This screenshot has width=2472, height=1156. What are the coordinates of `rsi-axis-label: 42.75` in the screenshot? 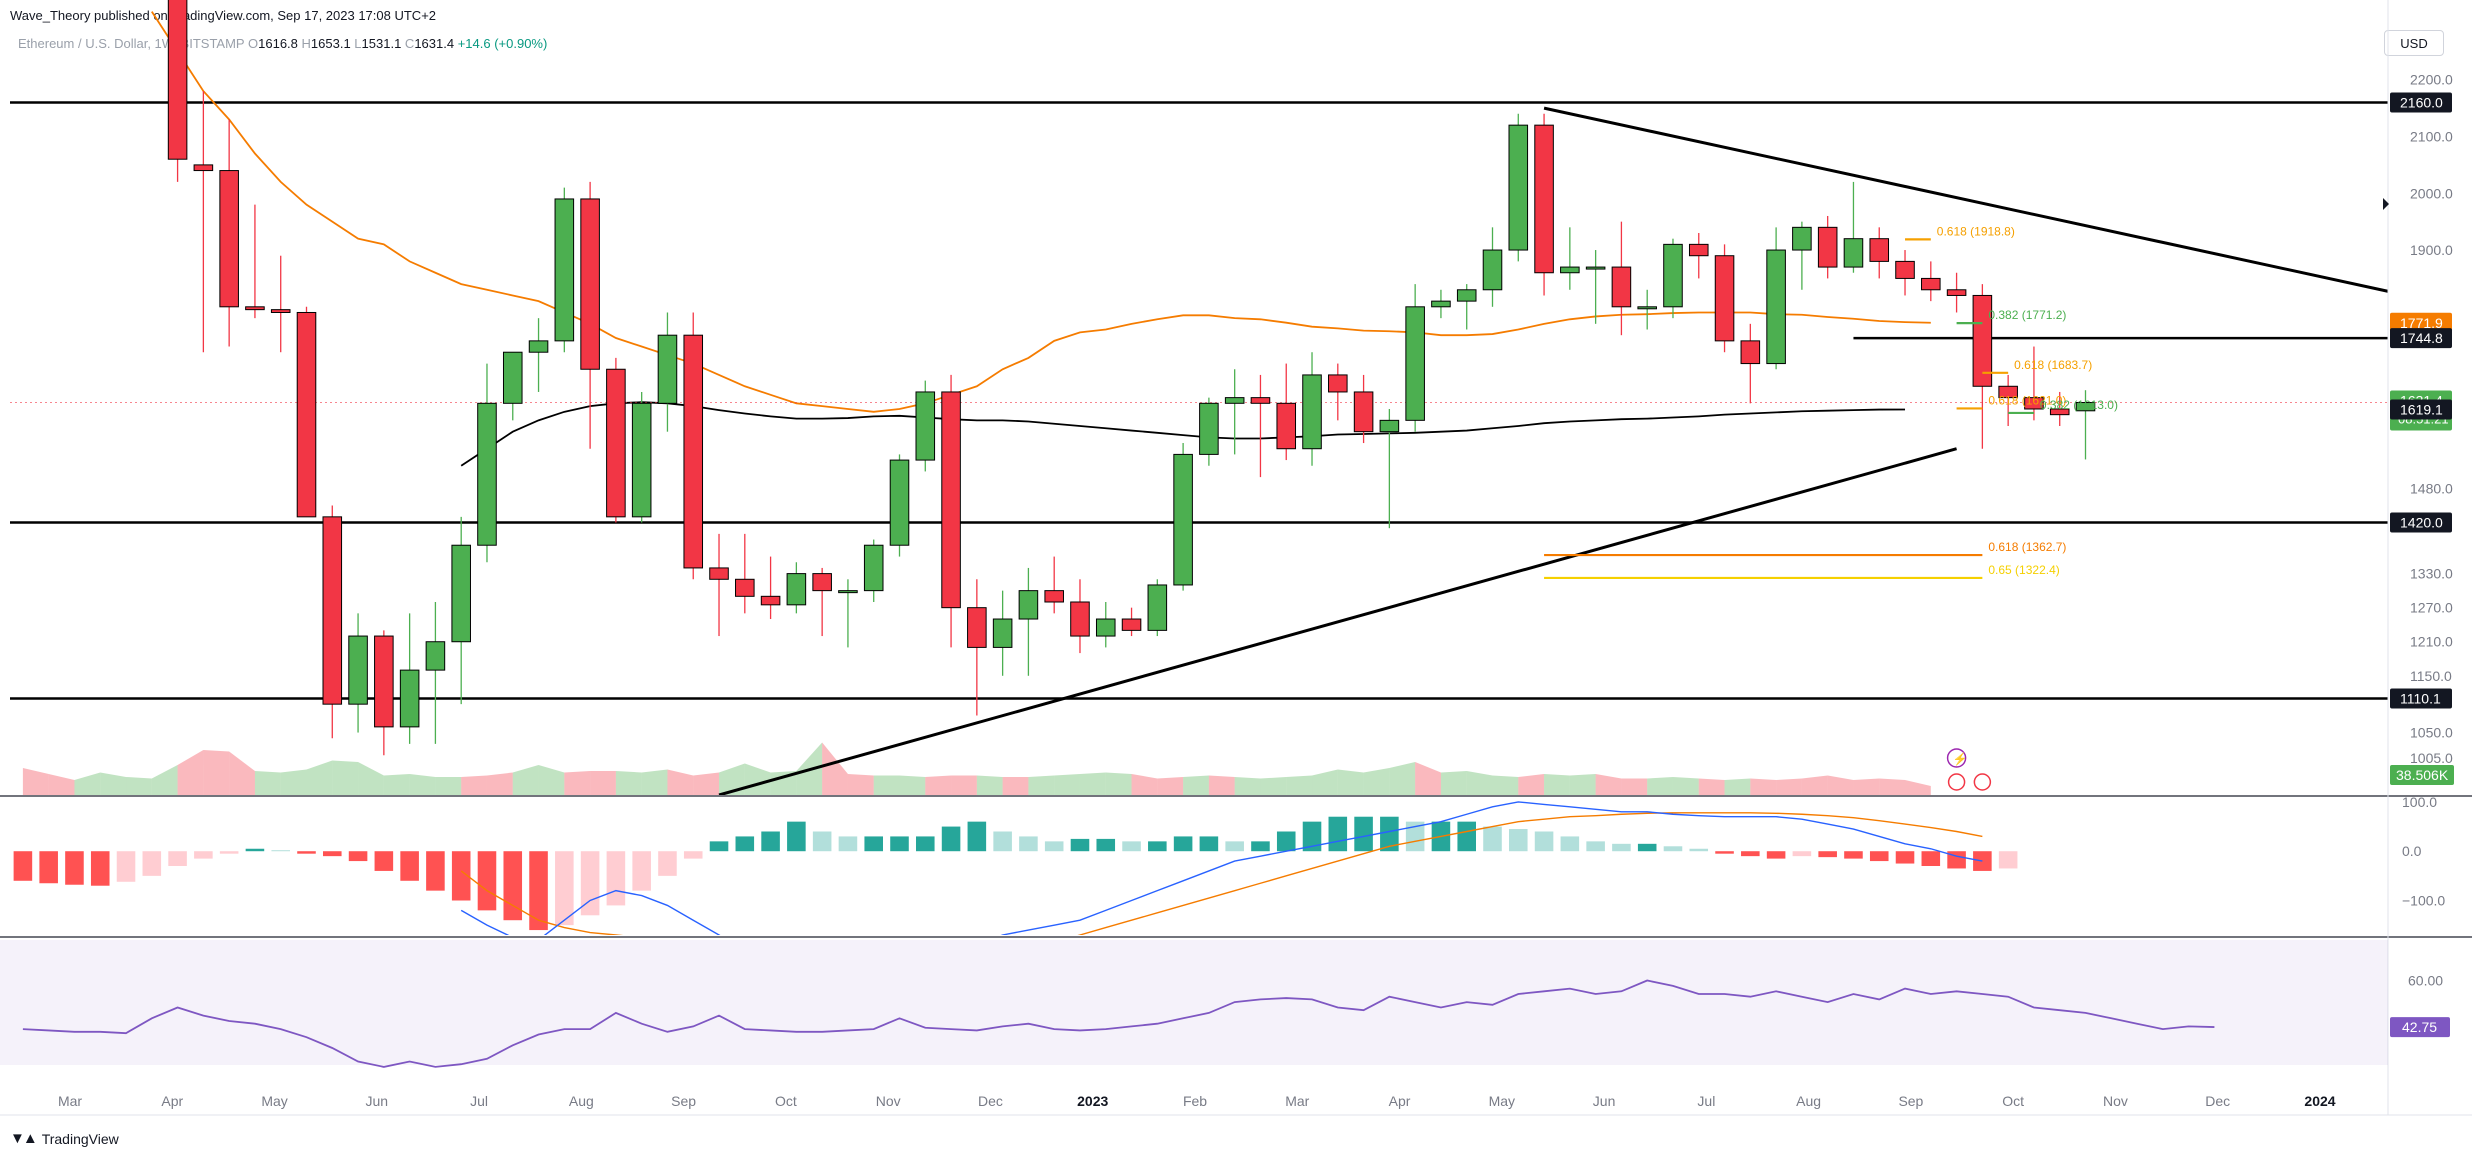 It's located at (2419, 1027).